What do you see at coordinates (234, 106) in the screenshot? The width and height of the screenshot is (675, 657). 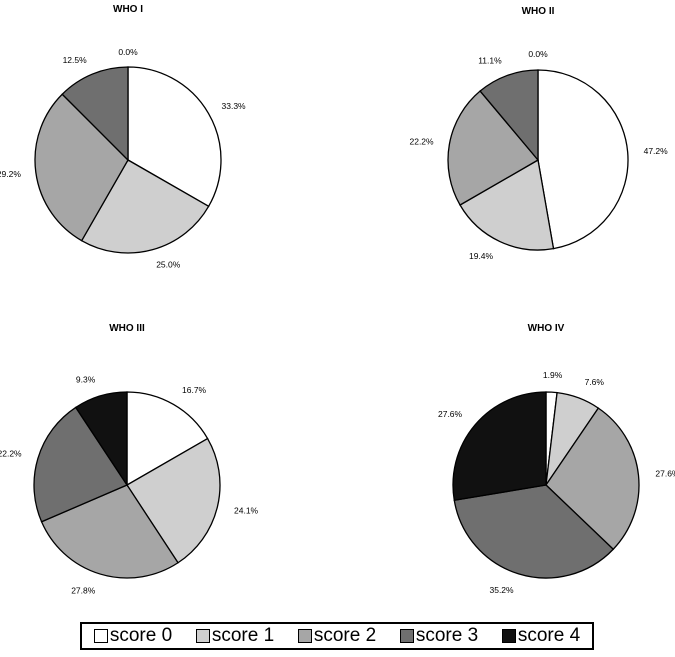 I see `pie-data-label: 33.3%` at bounding box center [234, 106].